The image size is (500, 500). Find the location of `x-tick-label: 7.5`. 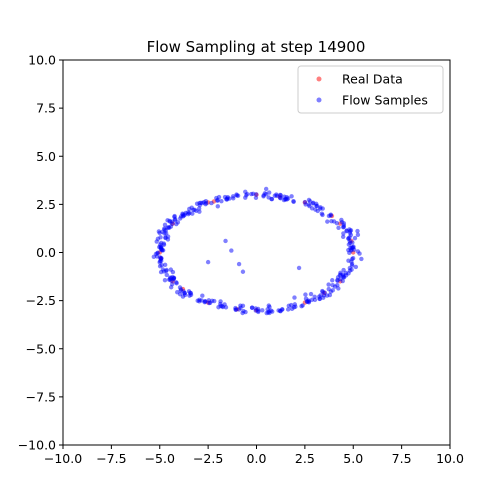

x-tick-label: 7.5 is located at coordinates (402, 458).